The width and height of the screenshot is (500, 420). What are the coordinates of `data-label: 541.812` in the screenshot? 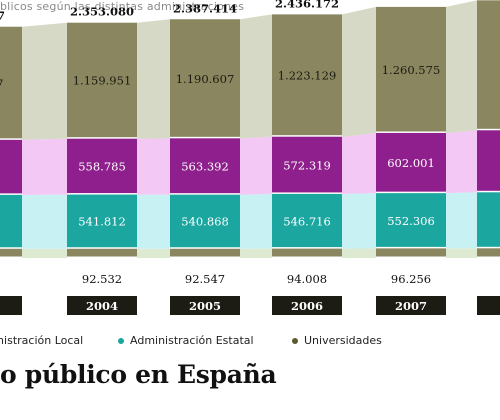 It's located at (102, 222).